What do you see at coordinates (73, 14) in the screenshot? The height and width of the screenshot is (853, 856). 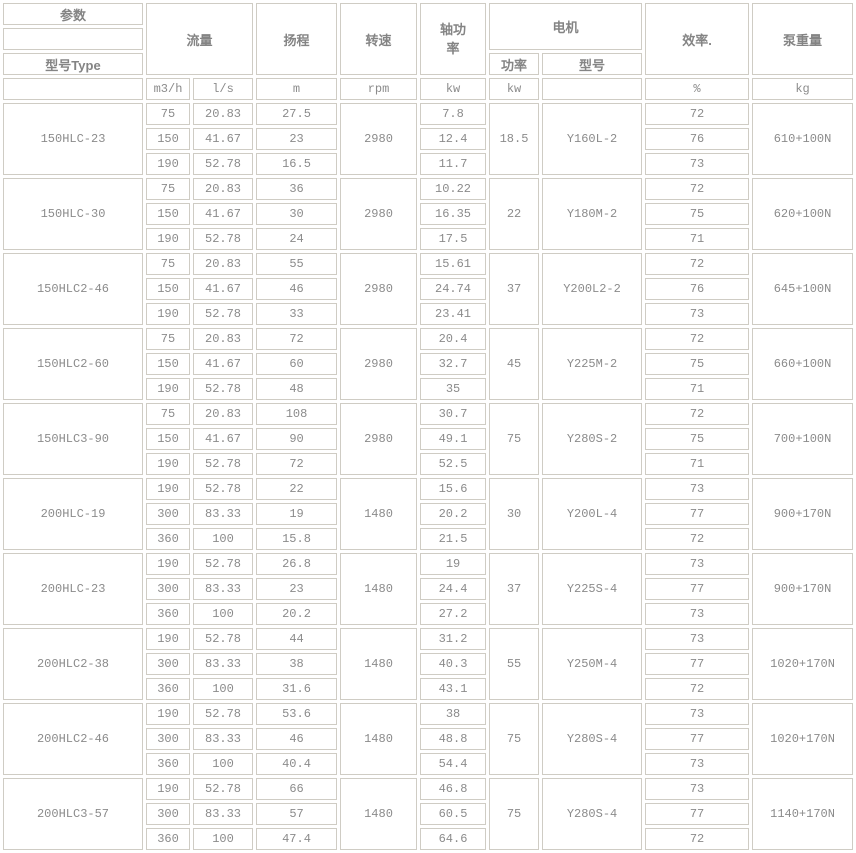 I see `param-header-cell: 参数` at bounding box center [73, 14].